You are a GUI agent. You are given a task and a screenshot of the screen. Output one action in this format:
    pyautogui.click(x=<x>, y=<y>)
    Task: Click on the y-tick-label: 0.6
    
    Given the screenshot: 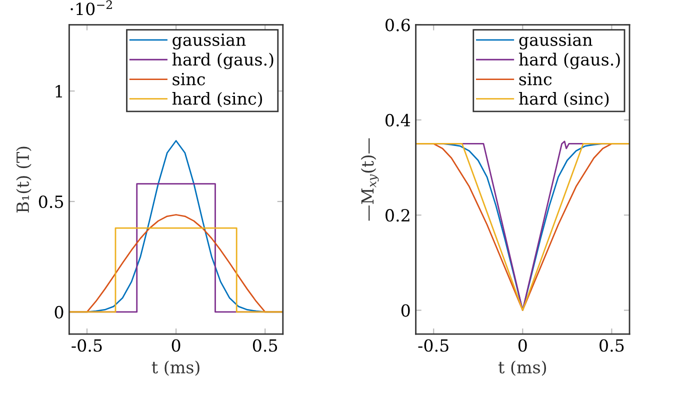 What is the action you would take?
    pyautogui.click(x=398, y=25)
    